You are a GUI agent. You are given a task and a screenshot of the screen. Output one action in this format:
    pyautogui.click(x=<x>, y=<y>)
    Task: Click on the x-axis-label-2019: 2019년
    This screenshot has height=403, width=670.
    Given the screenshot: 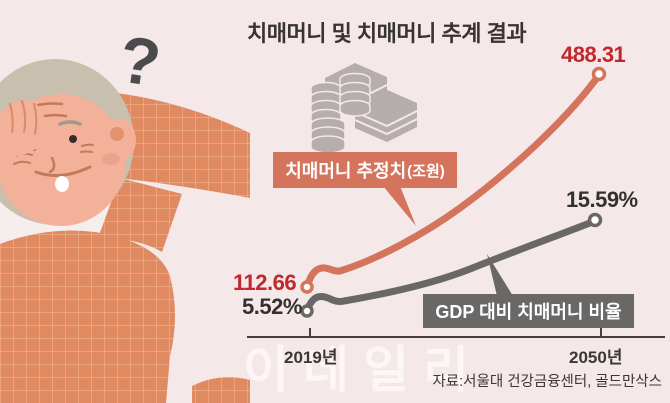 What is the action you would take?
    pyautogui.click(x=311, y=357)
    